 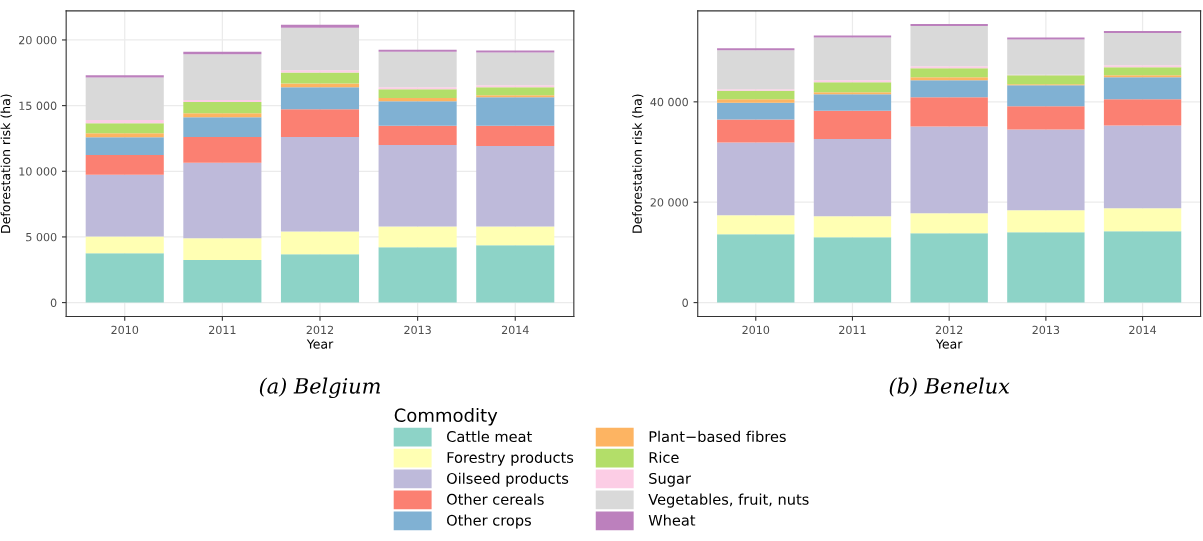 I want to click on legend-label: Rice, so click(x=664, y=457).